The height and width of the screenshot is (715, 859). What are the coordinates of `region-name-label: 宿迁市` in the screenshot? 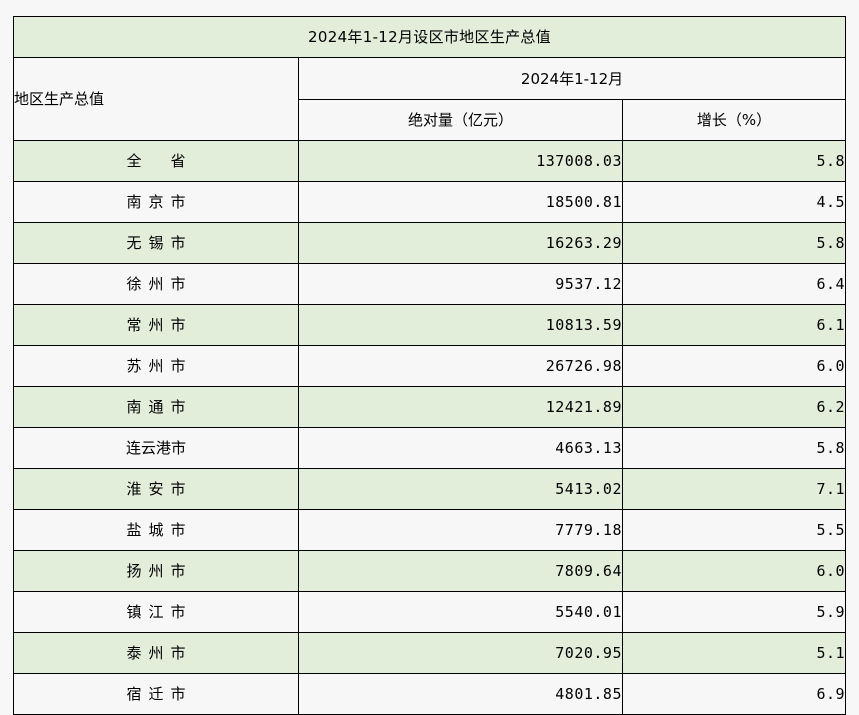 It's located at (159, 694).